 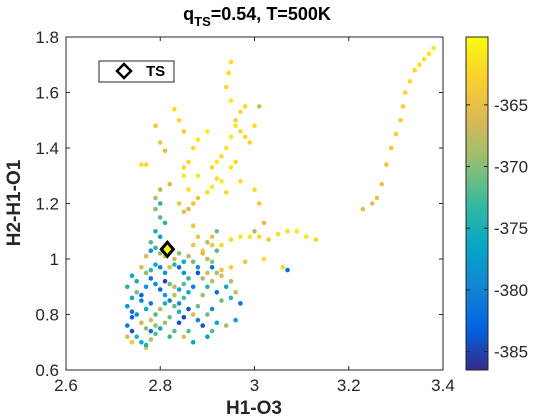 I want to click on title-q-subscript: TS, so click(x=202, y=21).